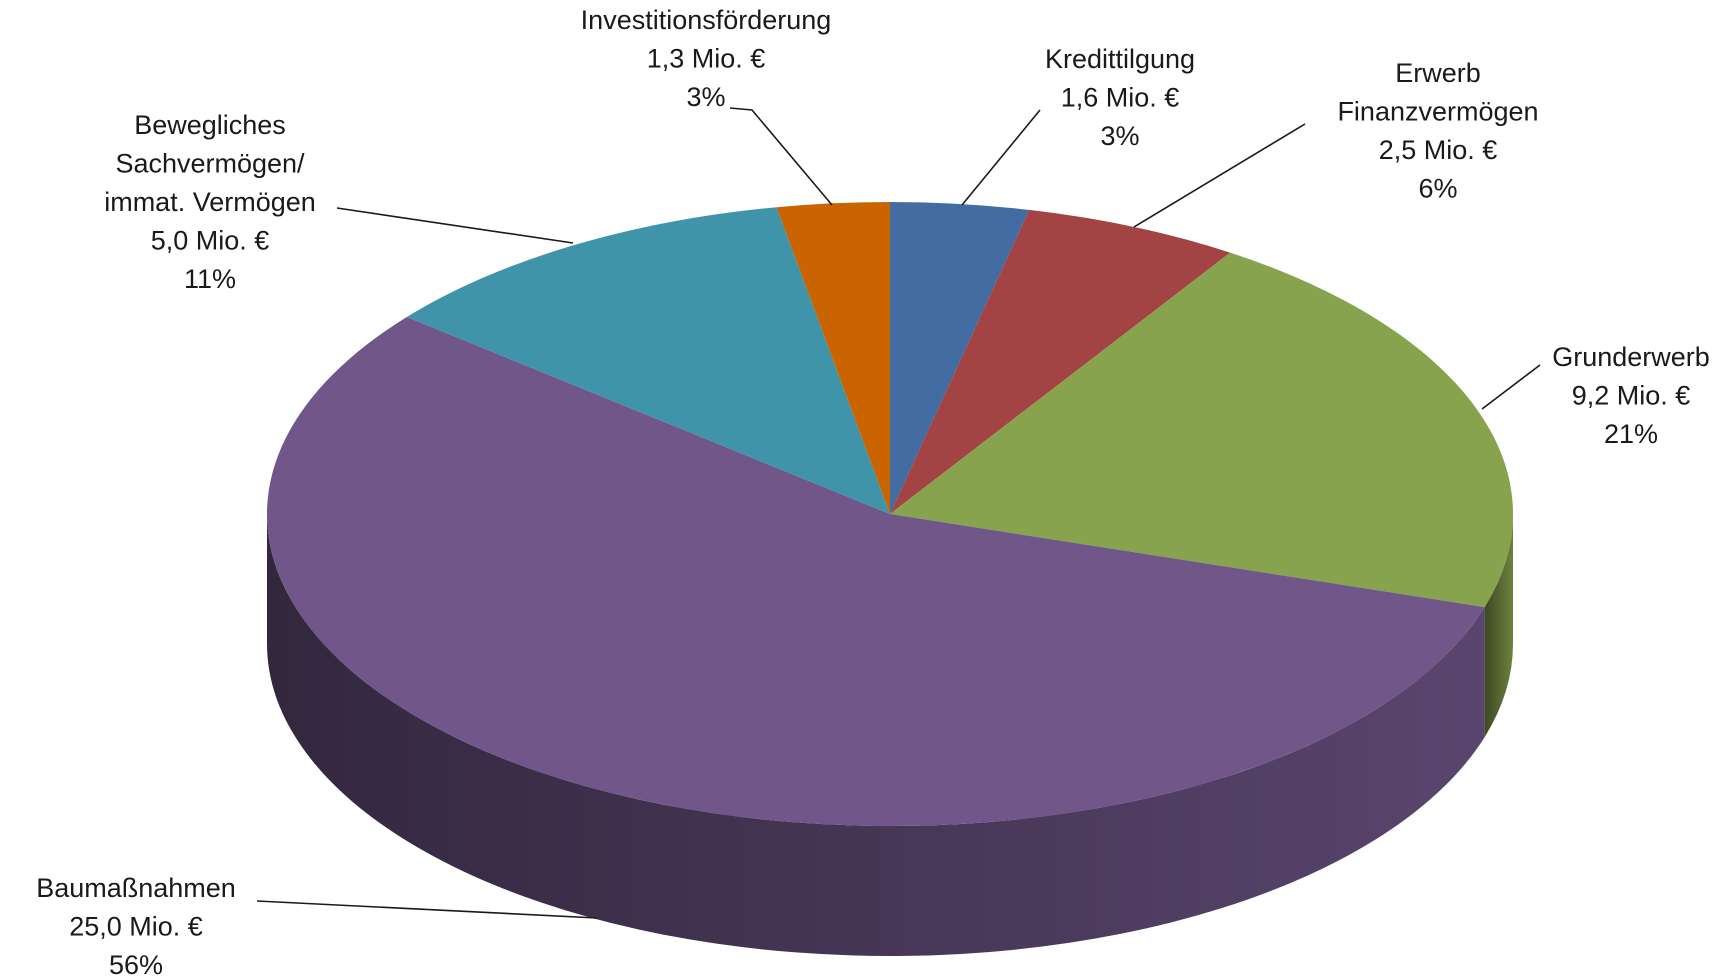  What do you see at coordinates (1120, 59) in the screenshot?
I see `category-label: Kredittilgung` at bounding box center [1120, 59].